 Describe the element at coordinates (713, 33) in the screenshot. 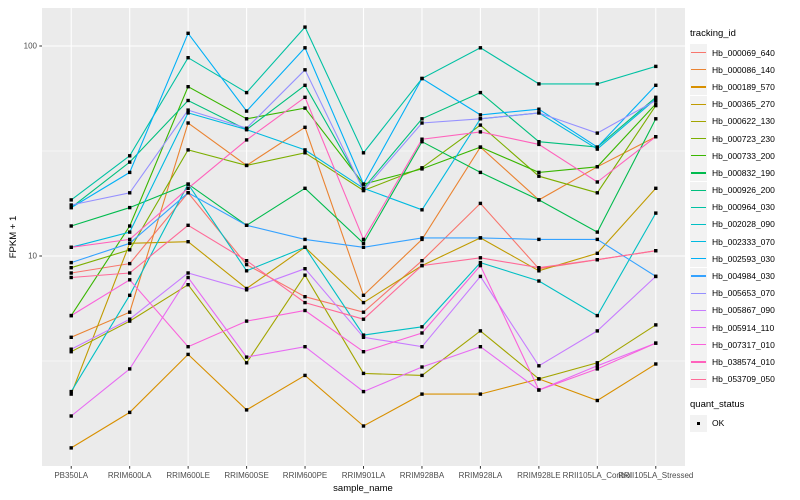

I see `legend-title-tracking-id: tracking_id` at that location.